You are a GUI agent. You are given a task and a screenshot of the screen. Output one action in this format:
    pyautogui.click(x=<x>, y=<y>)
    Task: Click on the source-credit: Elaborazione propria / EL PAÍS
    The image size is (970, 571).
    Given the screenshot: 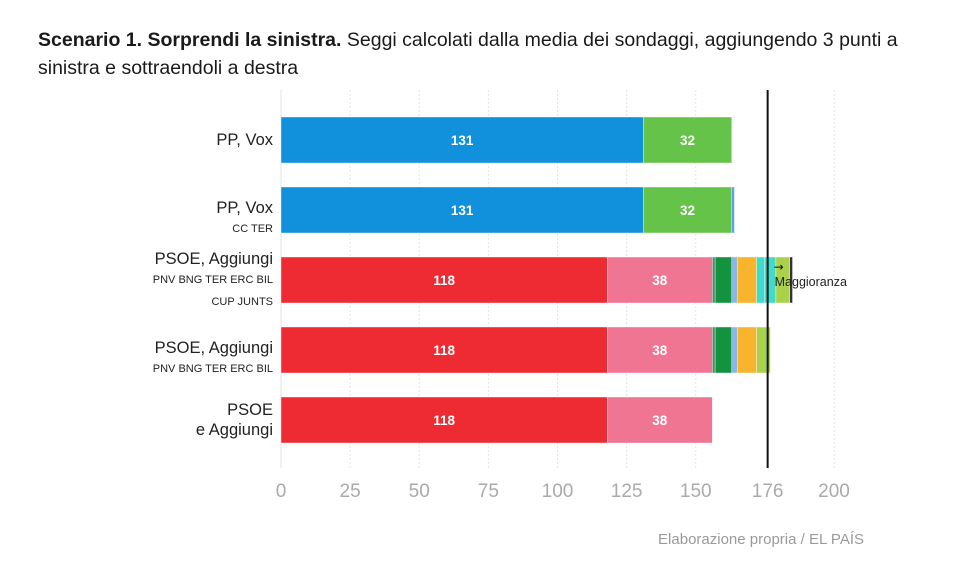 What is the action you would take?
    pyautogui.click(x=761, y=539)
    